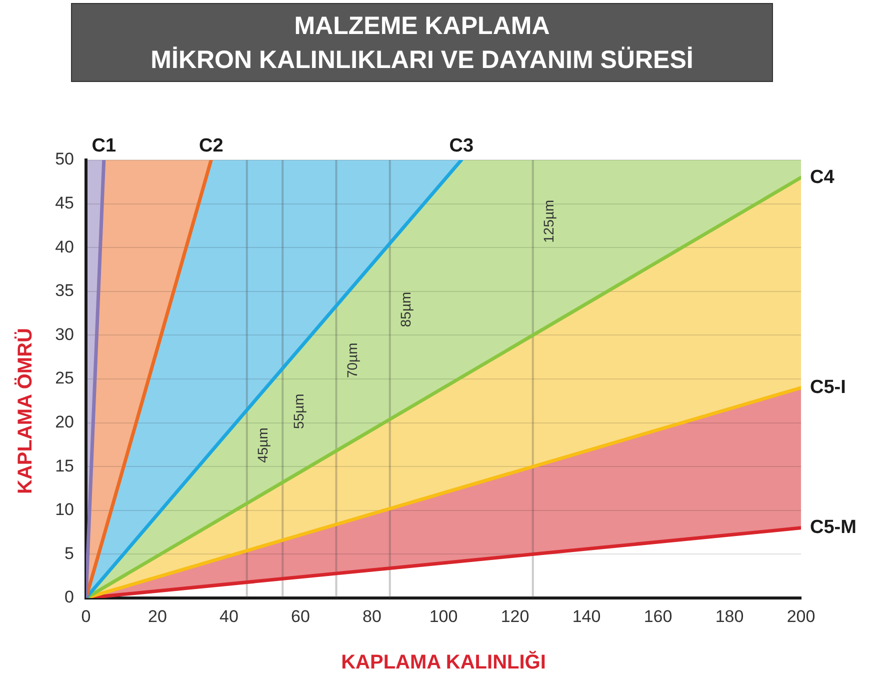 This screenshot has height=691, width=890. Describe the element at coordinates (461, 146) in the screenshot. I see `series-label: C3` at that location.